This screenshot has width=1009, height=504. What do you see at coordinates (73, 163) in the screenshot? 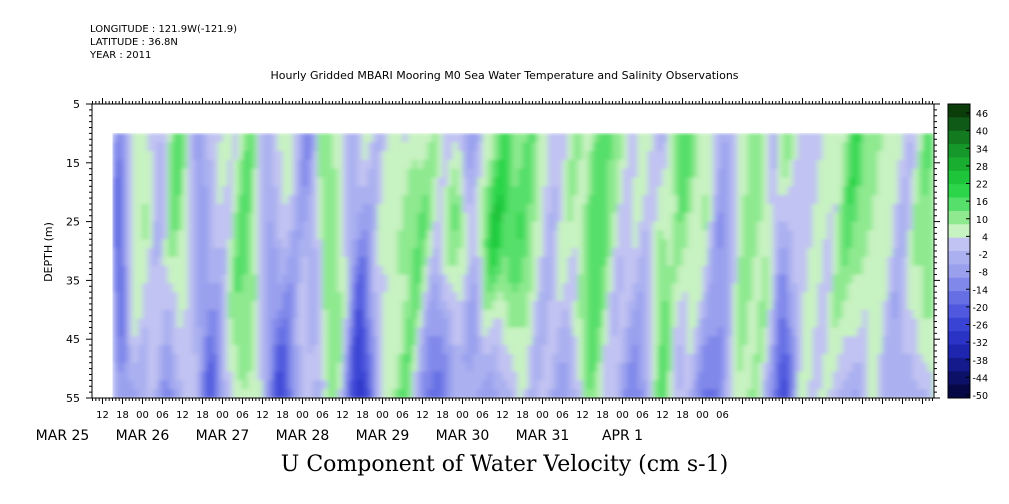
I see `y-tick-label: 15` at bounding box center [73, 163].